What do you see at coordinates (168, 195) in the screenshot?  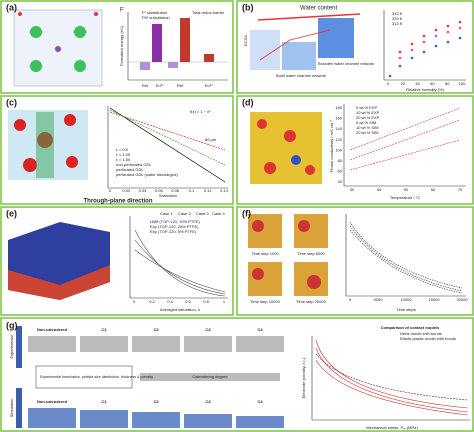 I see `x-label: Saturation` at bounding box center [168, 195].